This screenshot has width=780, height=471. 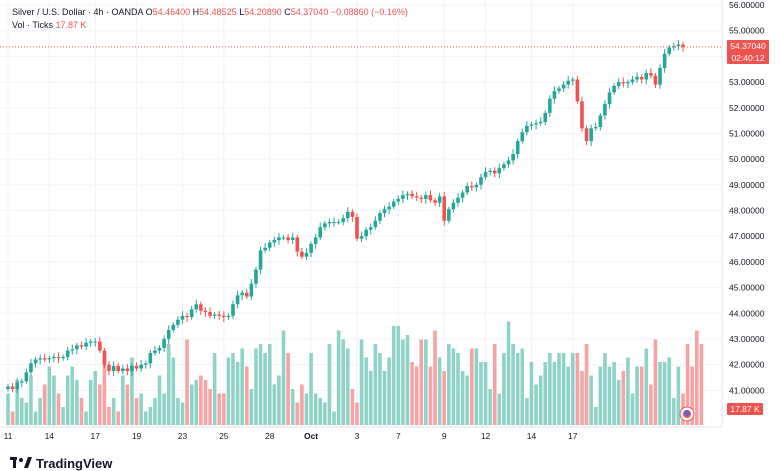 What do you see at coordinates (747, 313) in the screenshot?
I see `y-tick-label: 44.00000` at bounding box center [747, 313].